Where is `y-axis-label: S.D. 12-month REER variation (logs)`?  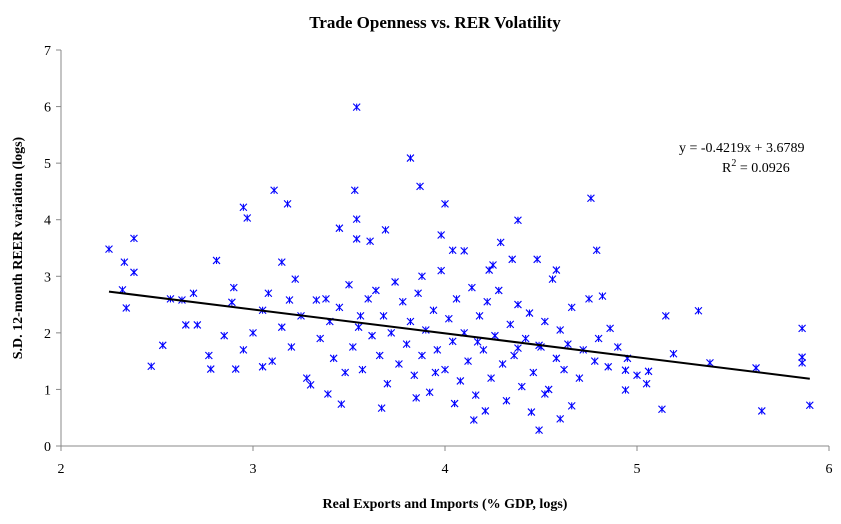 y-axis-label: S.D. 12-month REER variation (logs) is located at coordinates (18, 247).